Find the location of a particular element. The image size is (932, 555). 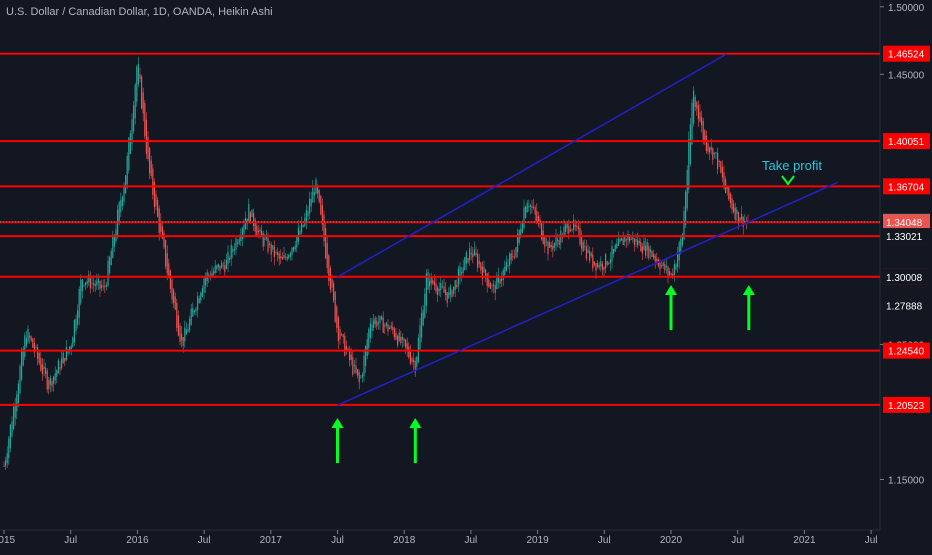

y-tick-label: 1.45000 is located at coordinates (906, 75).